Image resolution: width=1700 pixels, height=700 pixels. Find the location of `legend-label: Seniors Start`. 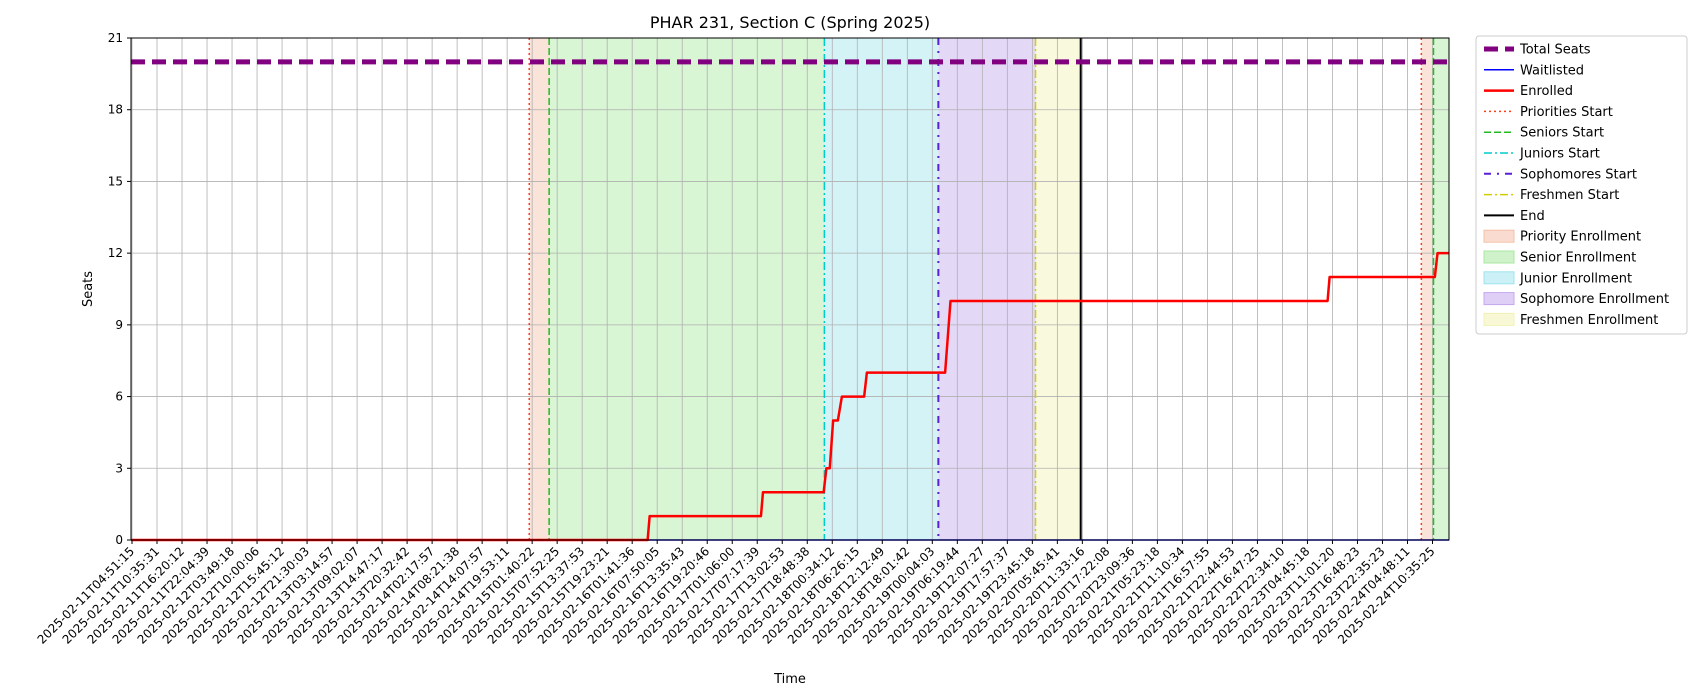

legend-label: Seniors Start is located at coordinates (1562, 133).